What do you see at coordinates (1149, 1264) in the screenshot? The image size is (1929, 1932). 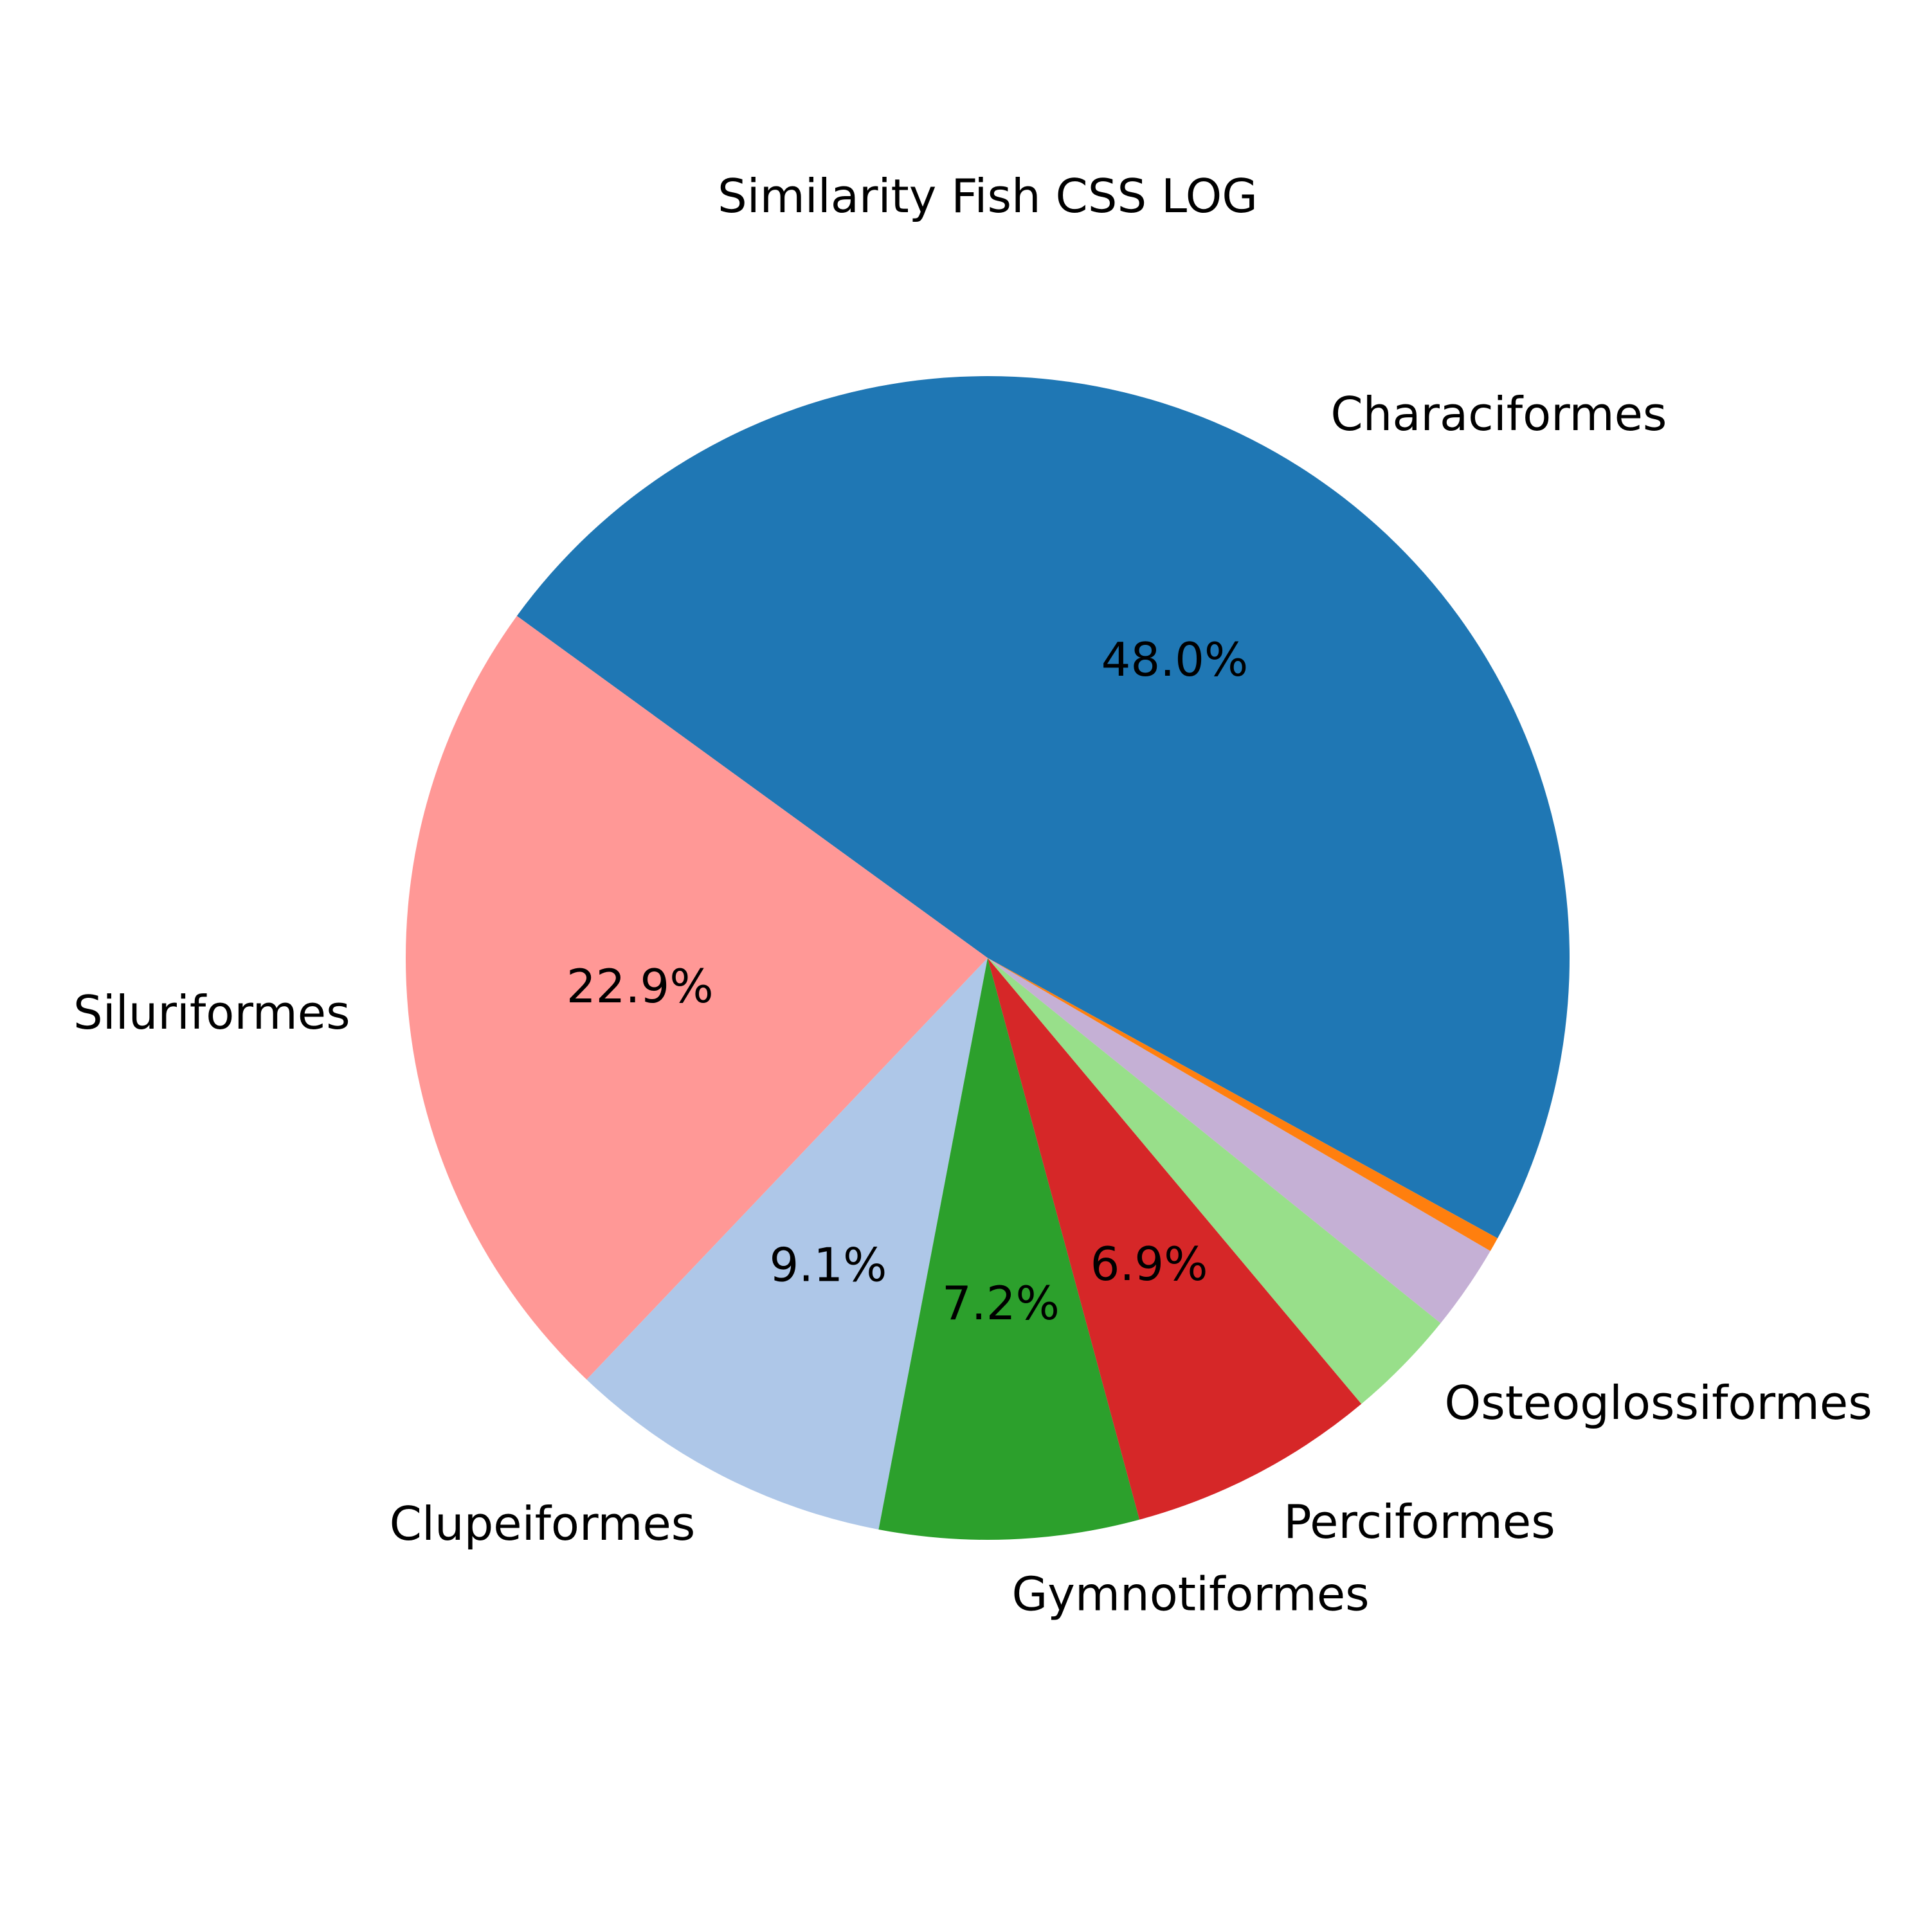 I see `slice-percent-perciformes: 6.9%` at bounding box center [1149, 1264].